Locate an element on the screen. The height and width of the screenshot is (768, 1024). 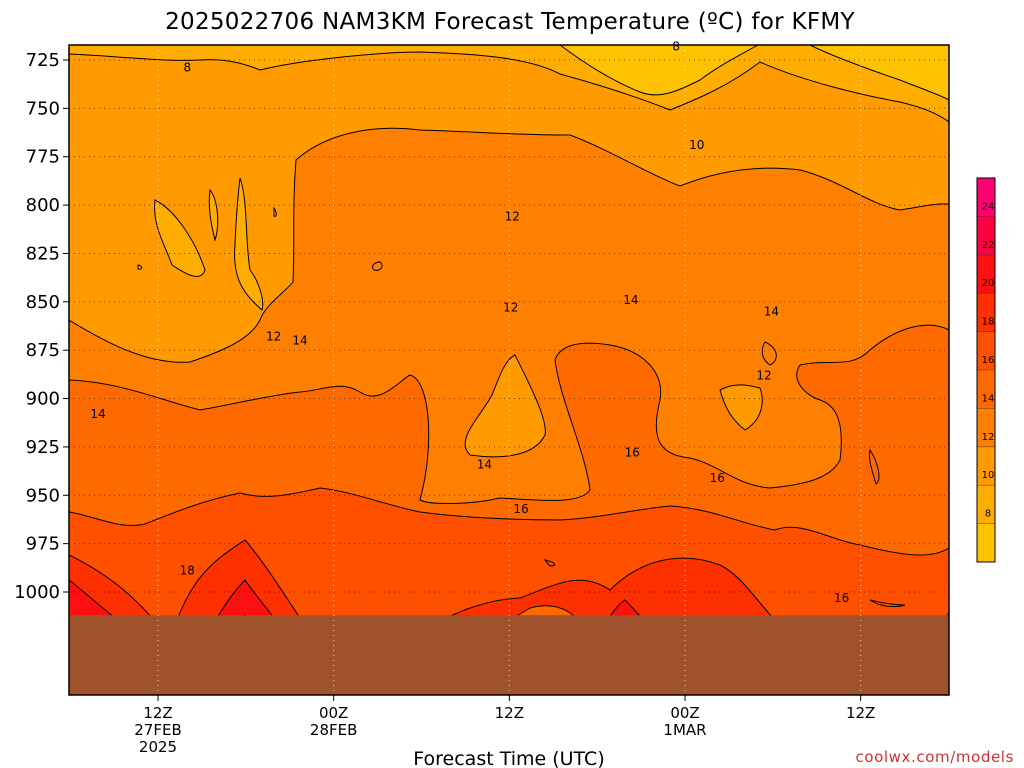
colorbar-label: 10 is located at coordinates (988, 475).